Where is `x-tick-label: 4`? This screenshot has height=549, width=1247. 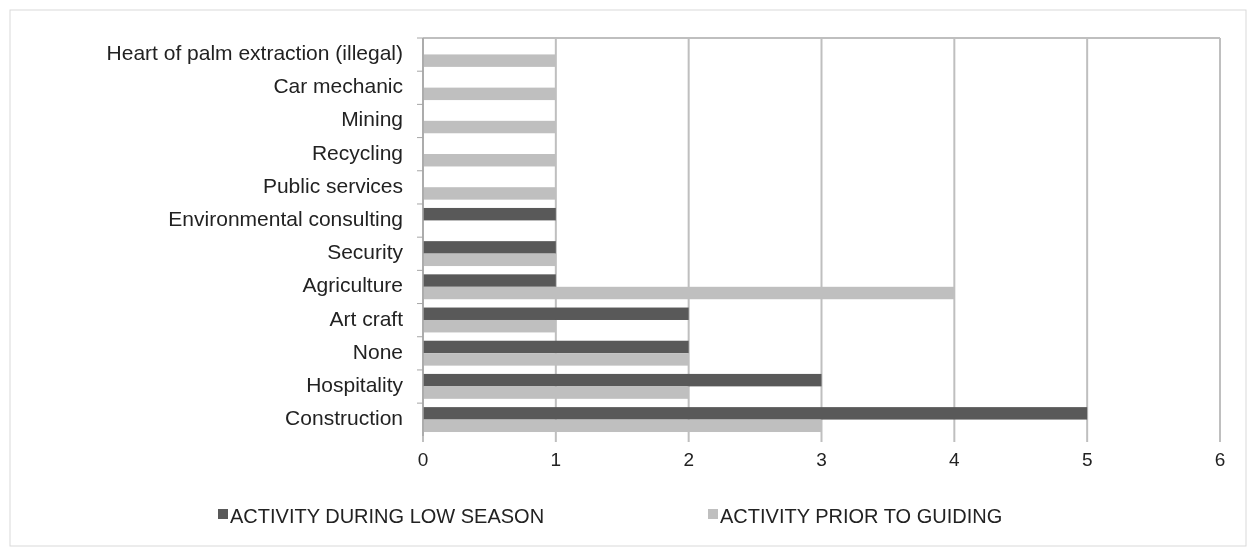 x-tick-label: 4 is located at coordinates (955, 459).